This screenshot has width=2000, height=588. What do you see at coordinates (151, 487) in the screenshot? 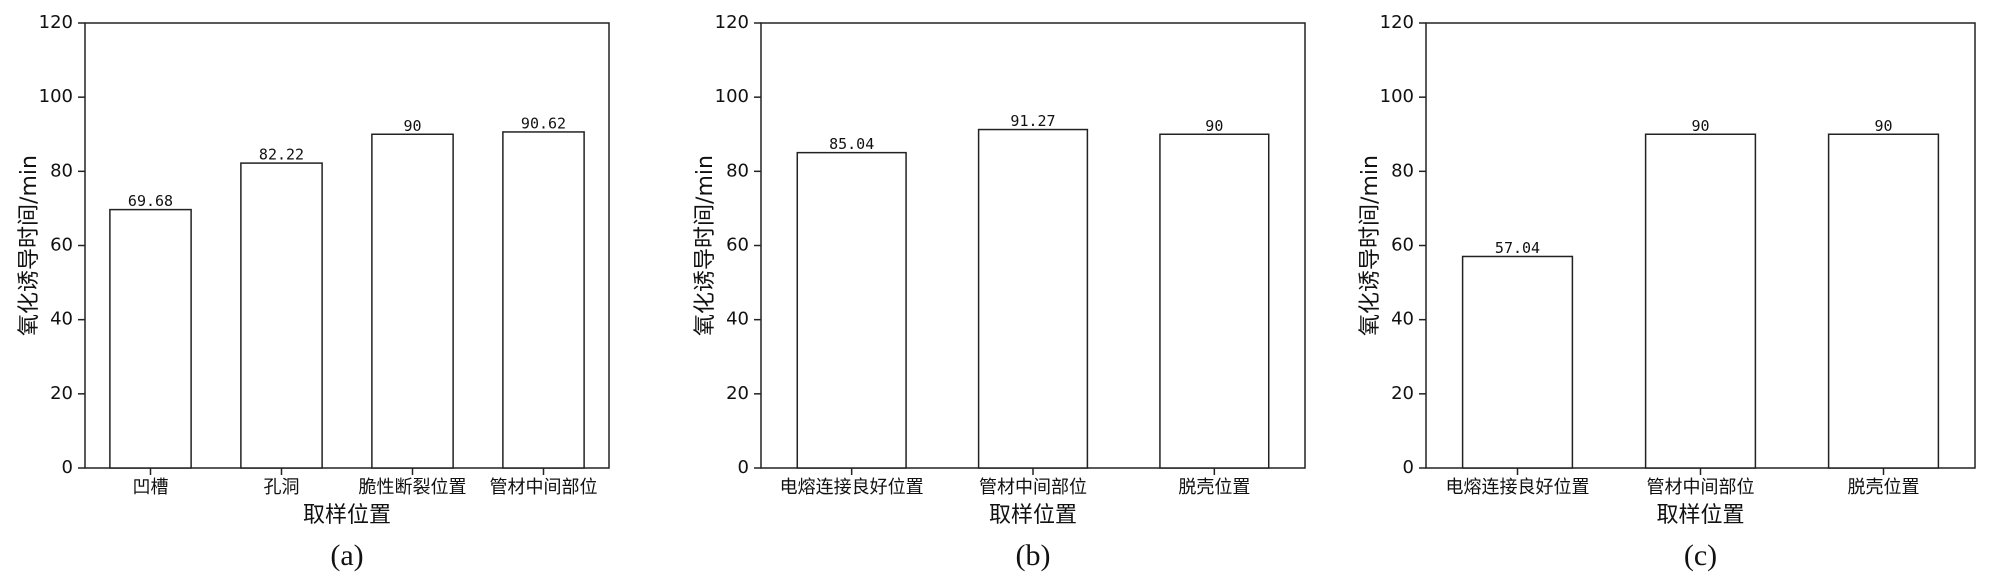
I see `x-tick-label: 凹槽` at bounding box center [151, 487].